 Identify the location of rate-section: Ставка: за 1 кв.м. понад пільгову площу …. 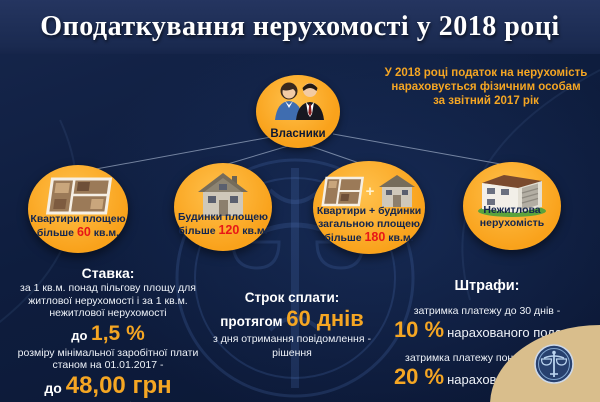
(108, 333).